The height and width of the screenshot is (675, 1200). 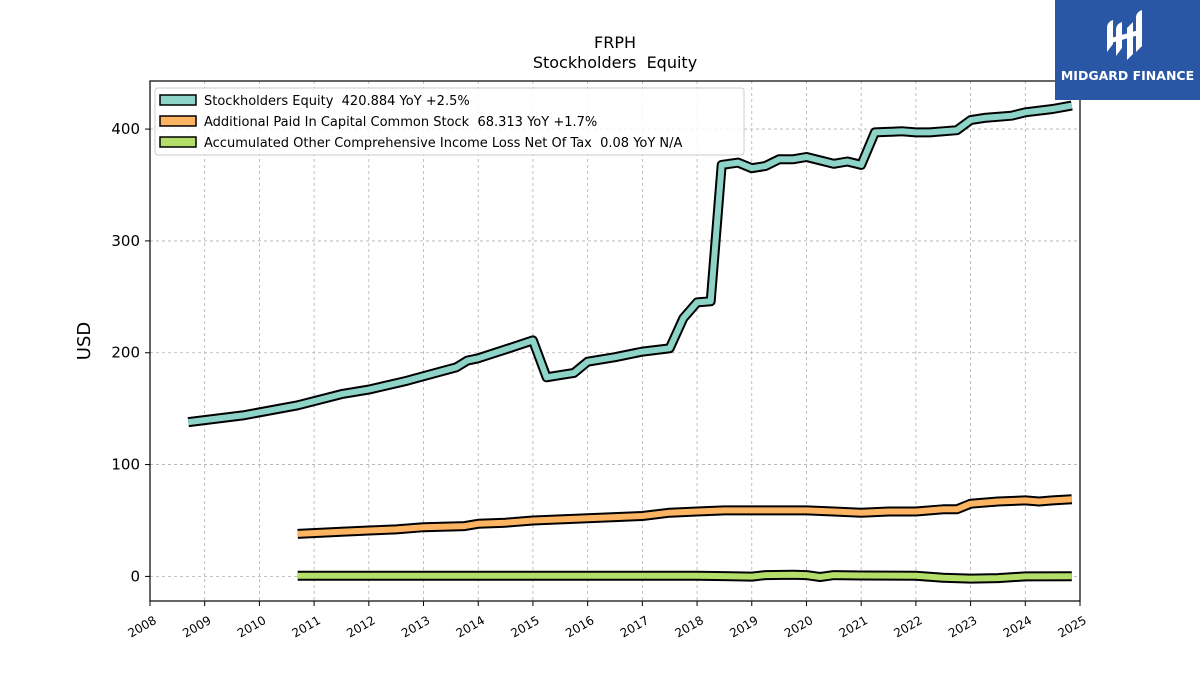 I want to click on brand-name: MIDGARD FINANCE, so click(x=1127, y=75).